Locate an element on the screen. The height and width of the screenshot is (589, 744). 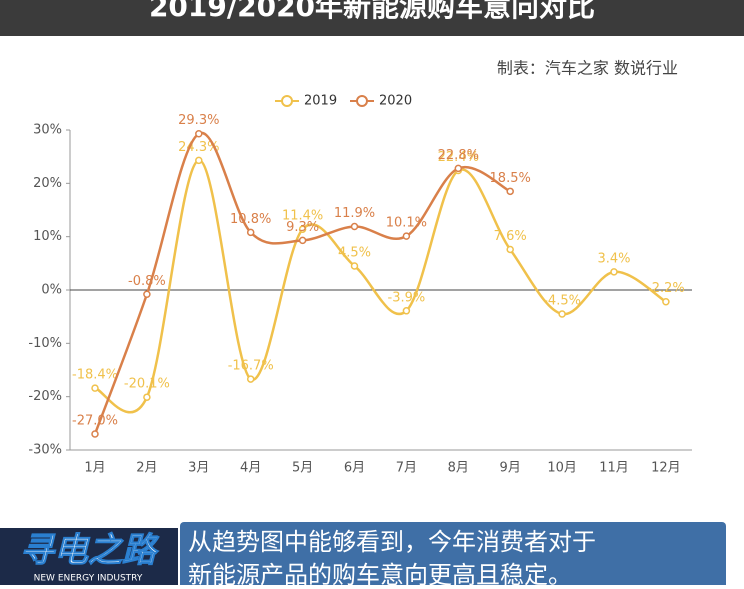
x-tick-label: 10月 is located at coordinates (562, 468).